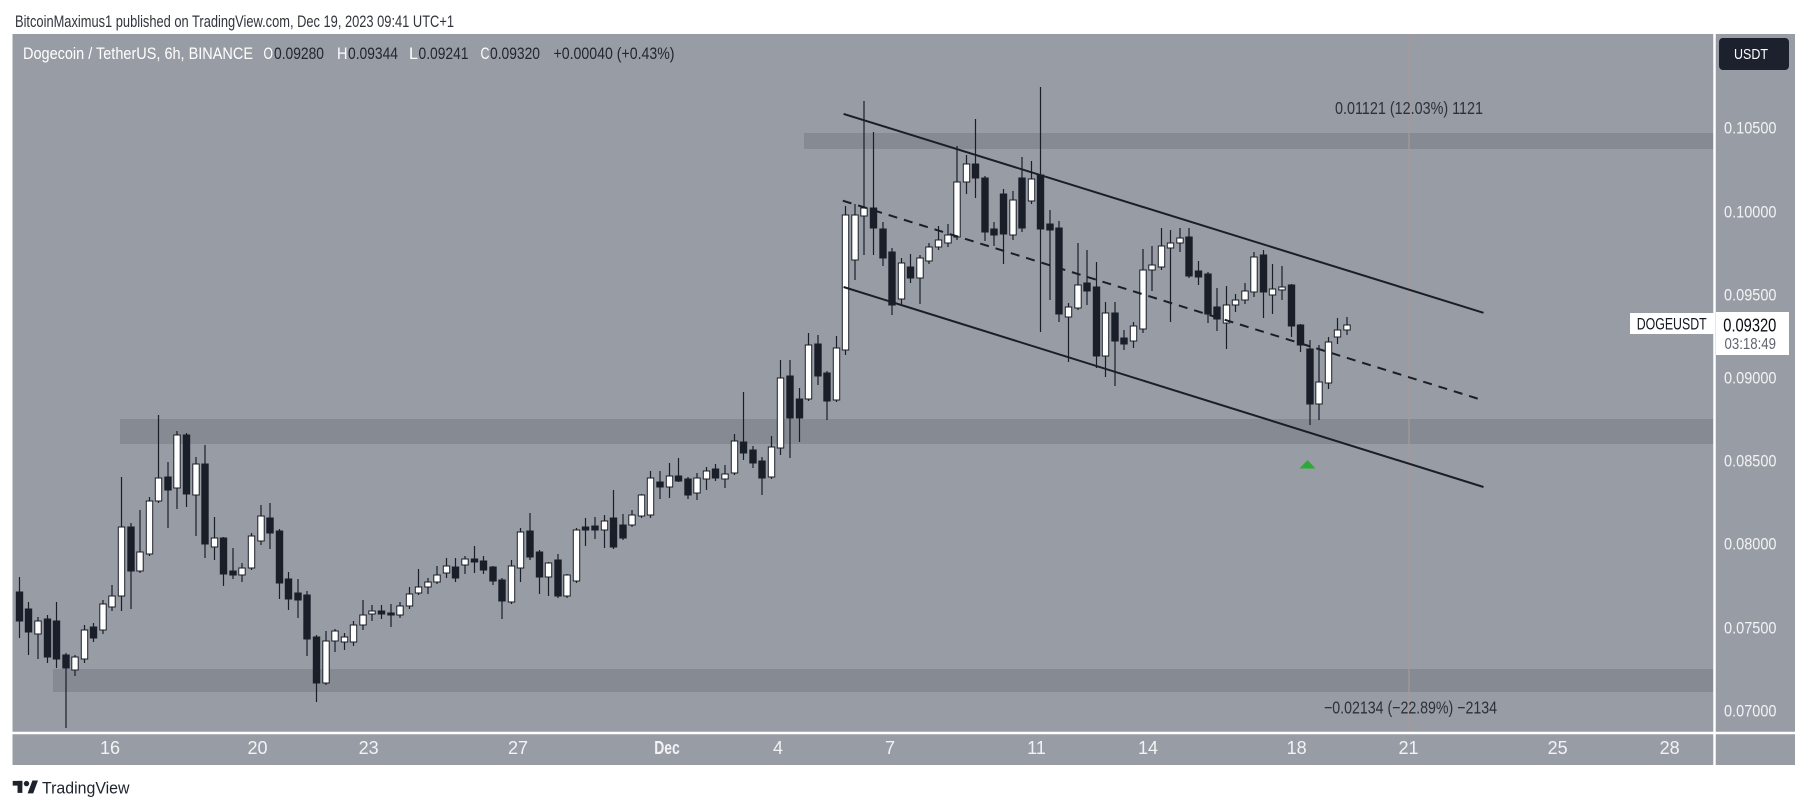 Image resolution: width=1807 pixels, height=809 pixels. What do you see at coordinates (342, 53) in the screenshot?
I see `svg-text: H` at bounding box center [342, 53].